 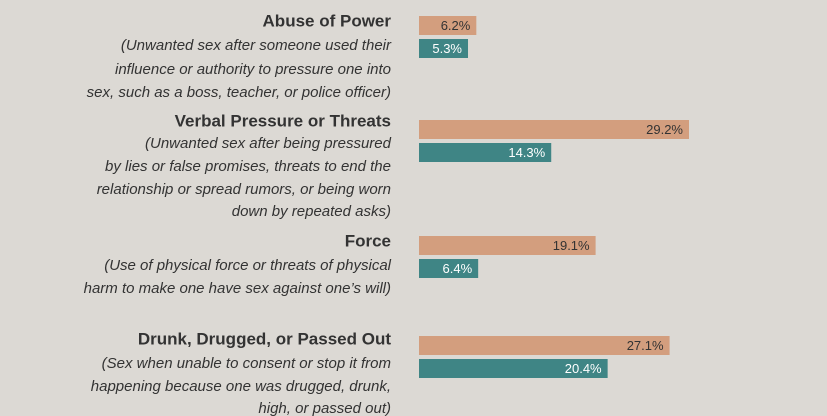 What do you see at coordinates (283, 120) in the screenshot?
I see `category-title: Verbal Pressure or Threats` at bounding box center [283, 120].